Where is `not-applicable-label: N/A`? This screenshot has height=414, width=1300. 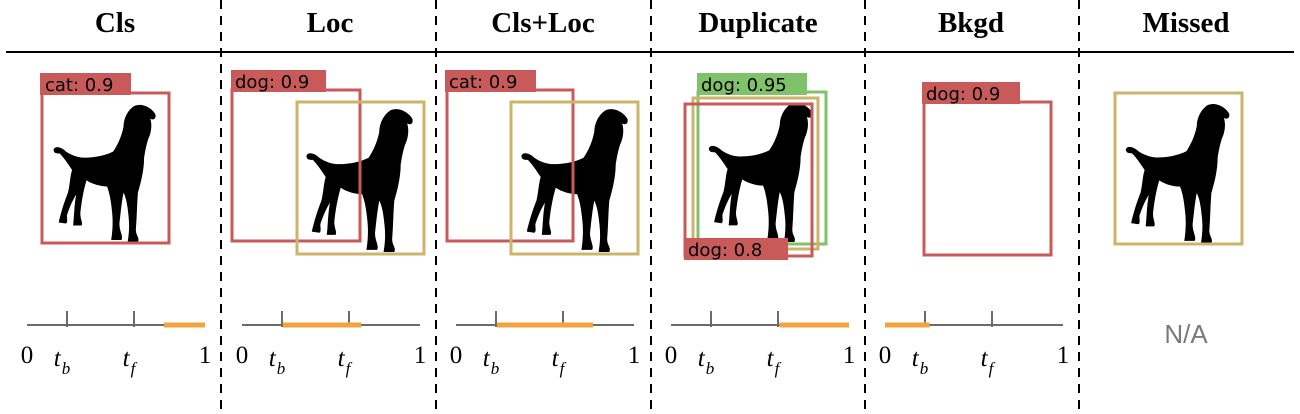
not-applicable-label: N/A is located at coordinates (1186, 334).